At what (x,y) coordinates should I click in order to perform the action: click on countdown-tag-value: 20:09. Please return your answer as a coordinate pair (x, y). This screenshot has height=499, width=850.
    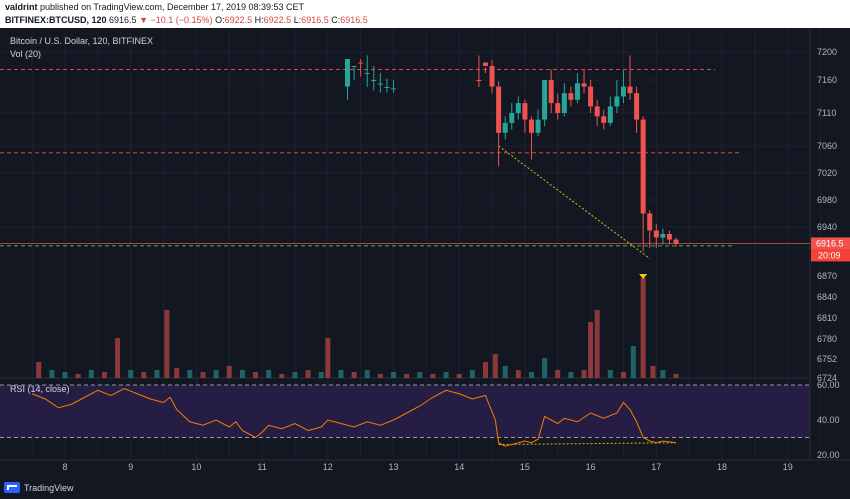
    Looking at the image, I should click on (829, 255).